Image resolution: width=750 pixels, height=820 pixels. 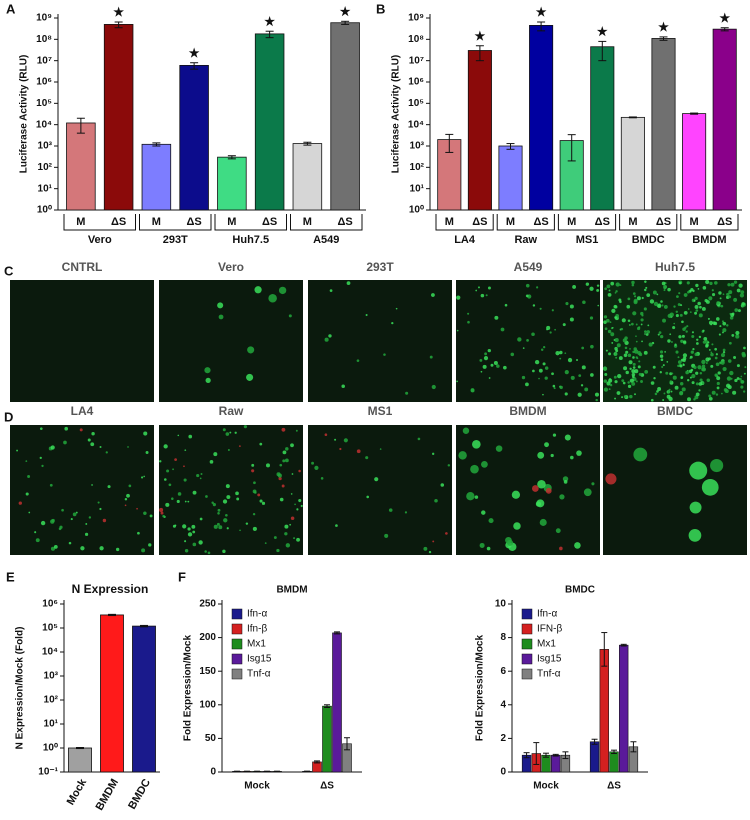 What do you see at coordinates (501, 604) in the screenshot?
I see `y-tick-label: 10` at bounding box center [501, 604].